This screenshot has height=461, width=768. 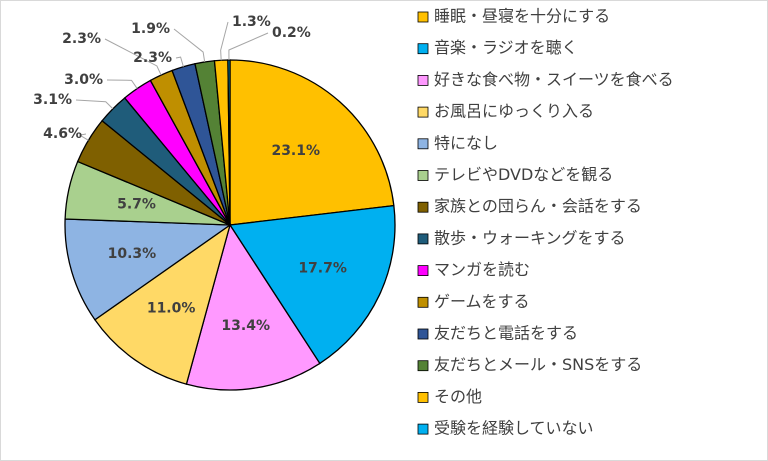 What do you see at coordinates (538, 206) in the screenshot?
I see `legend-label-7: 家族との団らん・会話をする` at bounding box center [538, 206].